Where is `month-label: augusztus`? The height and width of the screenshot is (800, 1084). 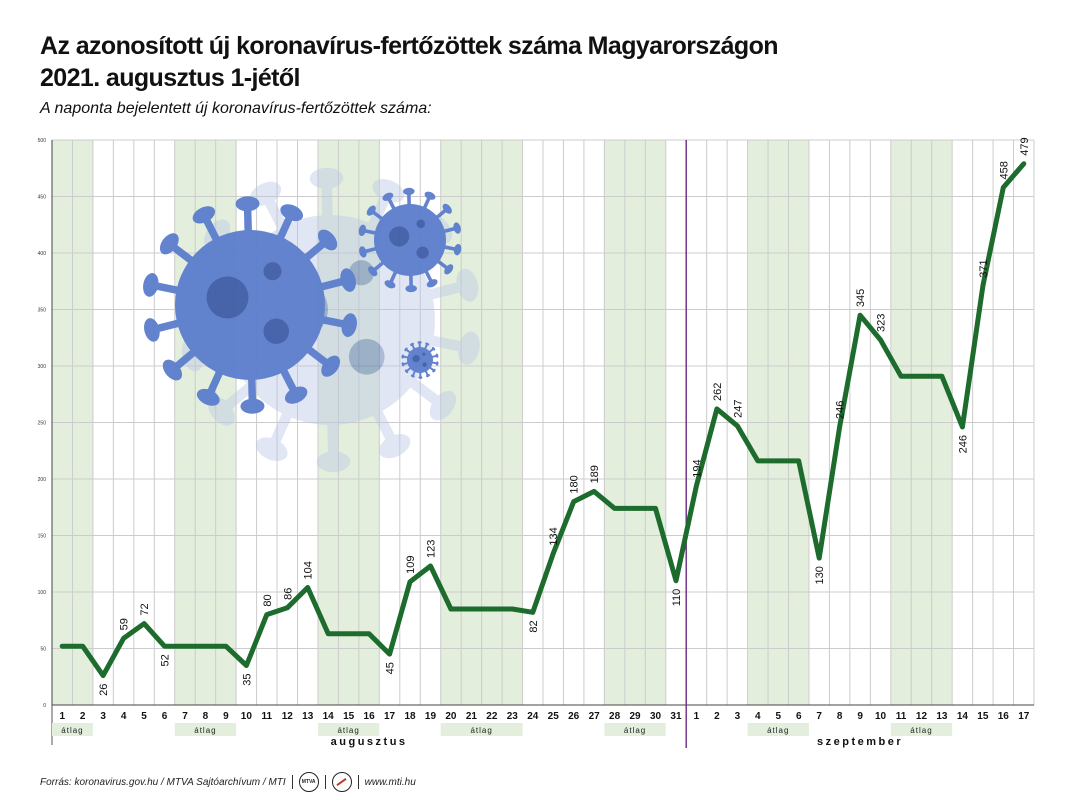 month-label: augusztus is located at coordinates (369, 742).